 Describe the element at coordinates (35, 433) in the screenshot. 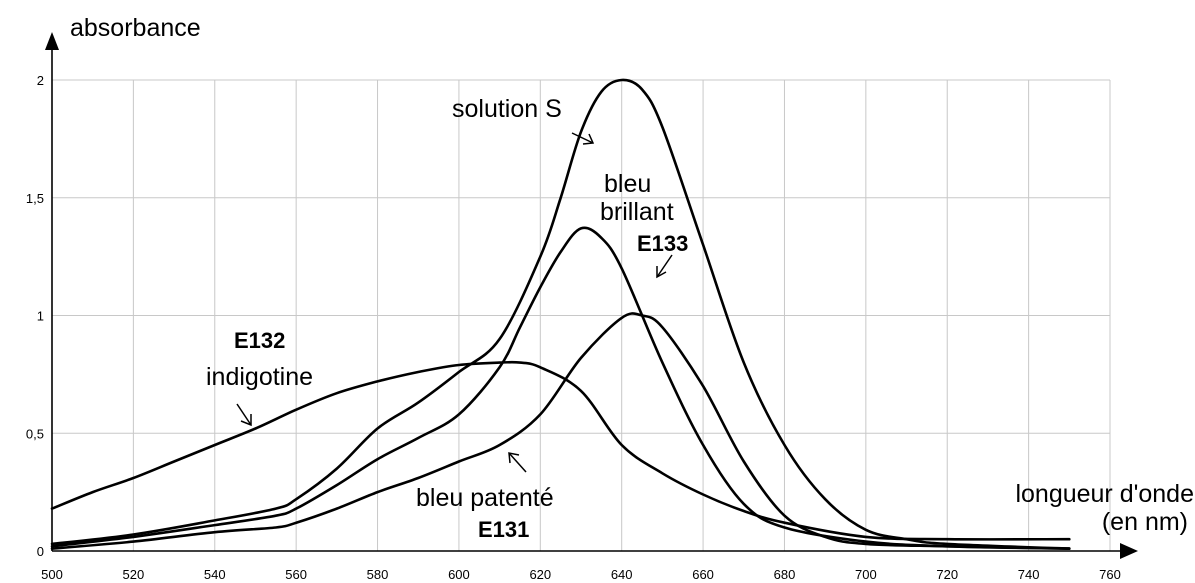

I see `y-tick-label: 0,5` at that location.